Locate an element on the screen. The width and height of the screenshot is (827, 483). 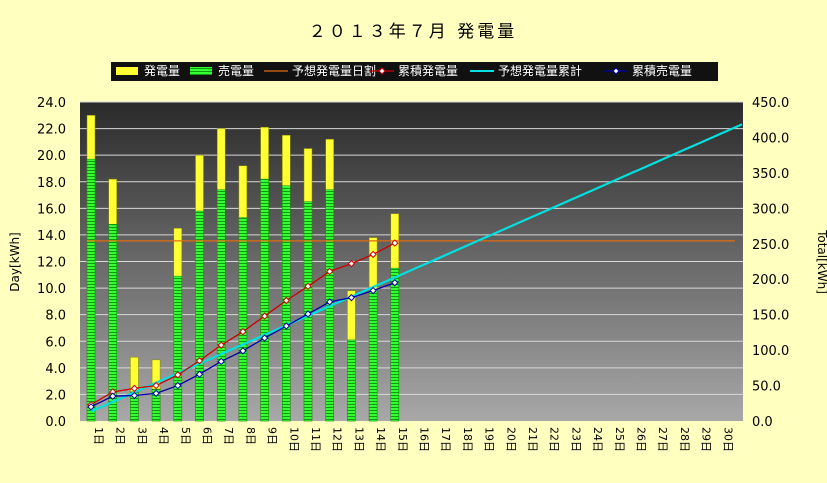
y-tick-label: 16.0 is located at coordinates (51, 209).